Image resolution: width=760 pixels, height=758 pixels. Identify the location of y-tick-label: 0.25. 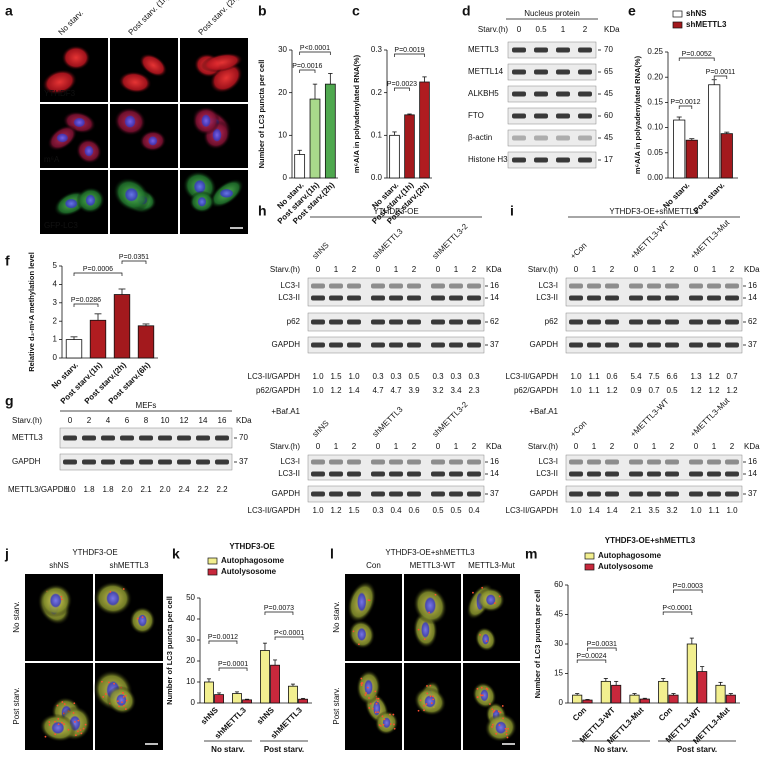
(655, 51).